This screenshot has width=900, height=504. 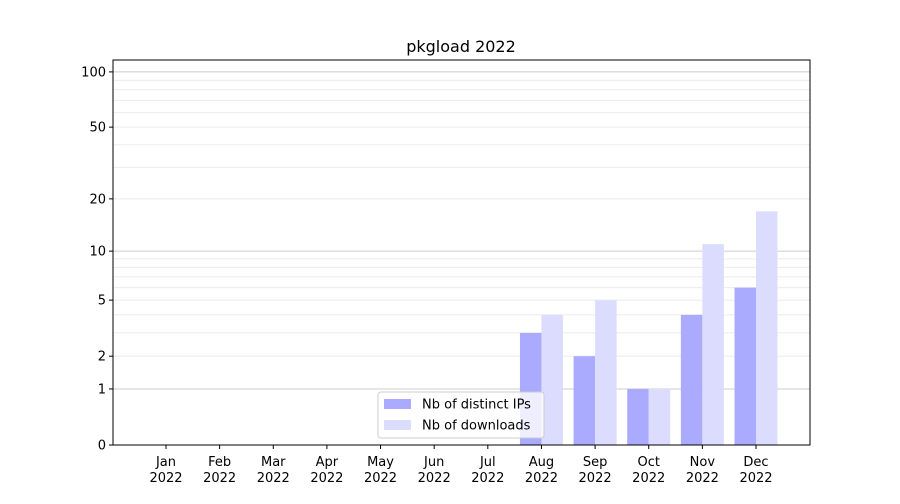 I want to click on x-tick-label: Sep 2022, so click(x=595, y=470).